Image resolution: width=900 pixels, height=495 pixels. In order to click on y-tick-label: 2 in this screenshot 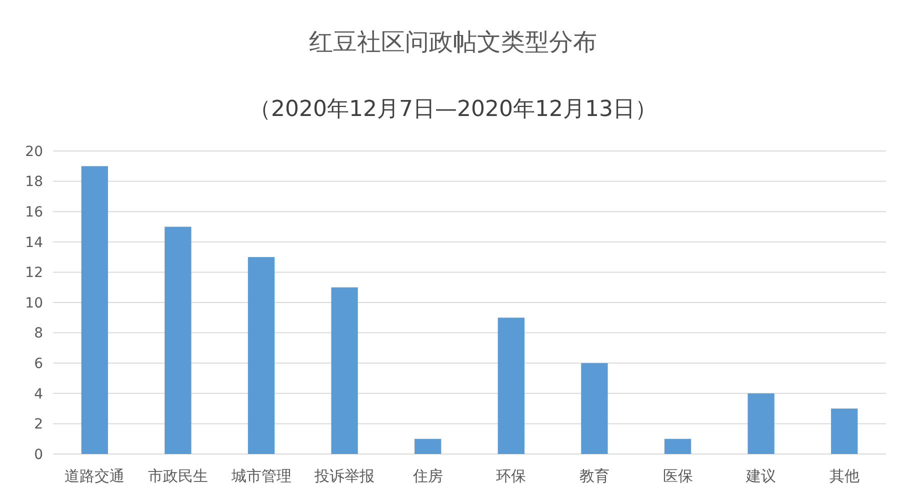, I will do `click(38, 424)`.